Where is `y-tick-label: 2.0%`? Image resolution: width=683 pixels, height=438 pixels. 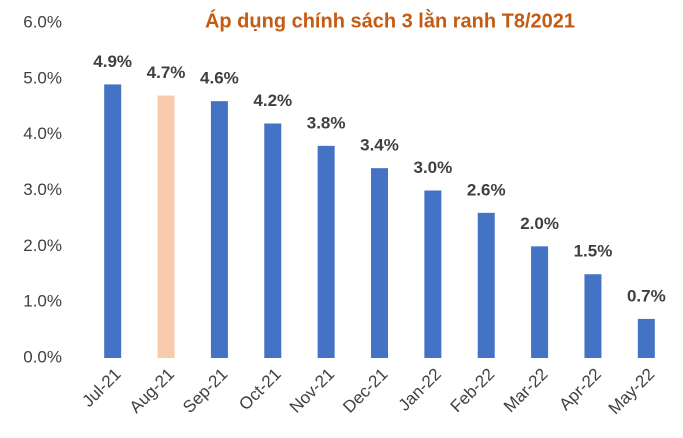 y-tick-label: 2.0% is located at coordinates (42, 245).